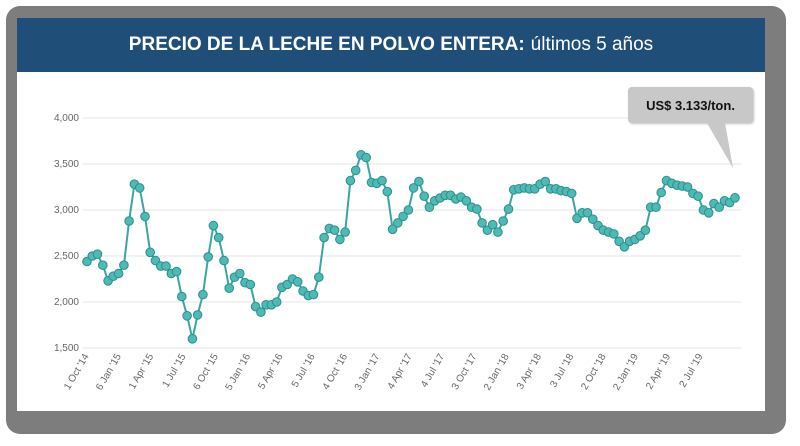 This screenshot has height=446, width=800. What do you see at coordinates (497, 372) in the screenshot?
I see `x-tick-label: 2 Jan '18` at bounding box center [497, 372].